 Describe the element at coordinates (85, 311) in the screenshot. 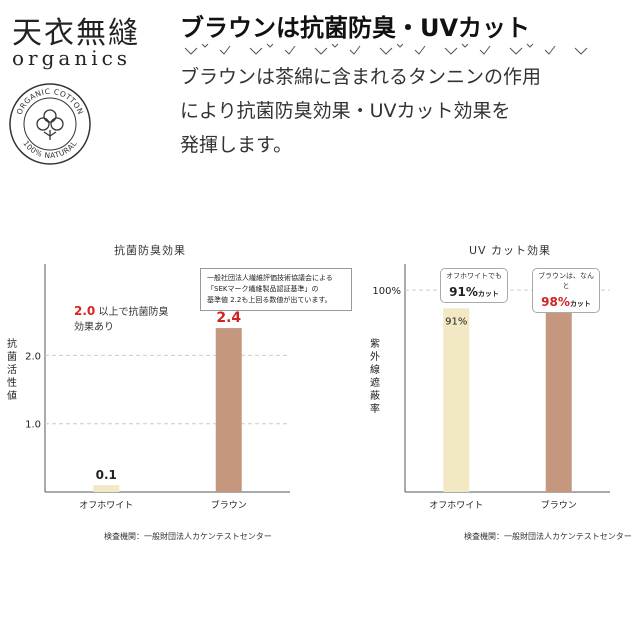

I see `threshold-value: 2.0` at that location.